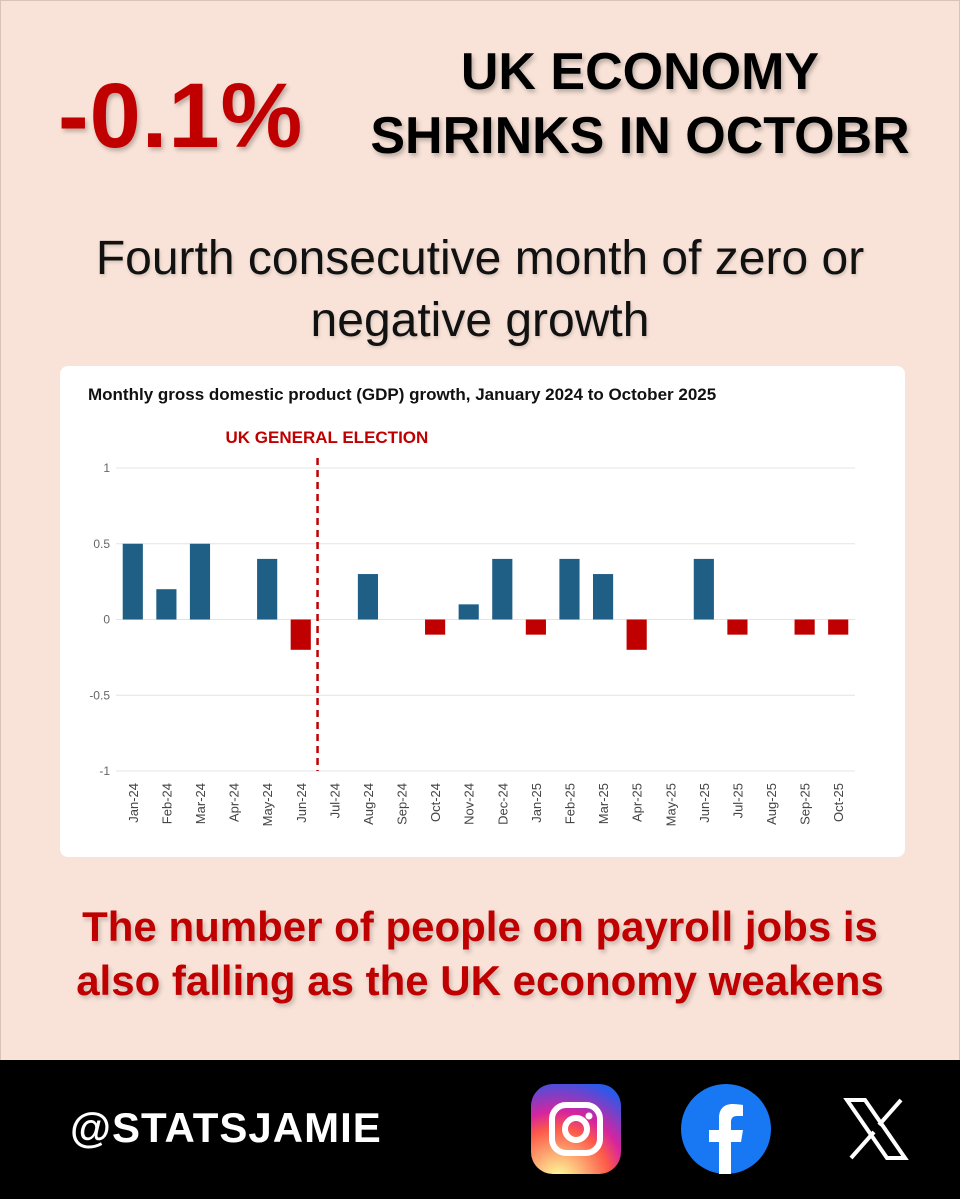 This screenshot has height=1199, width=960. Describe the element at coordinates (99, 695) in the screenshot. I see `y-tick-label: -0.5` at that location.